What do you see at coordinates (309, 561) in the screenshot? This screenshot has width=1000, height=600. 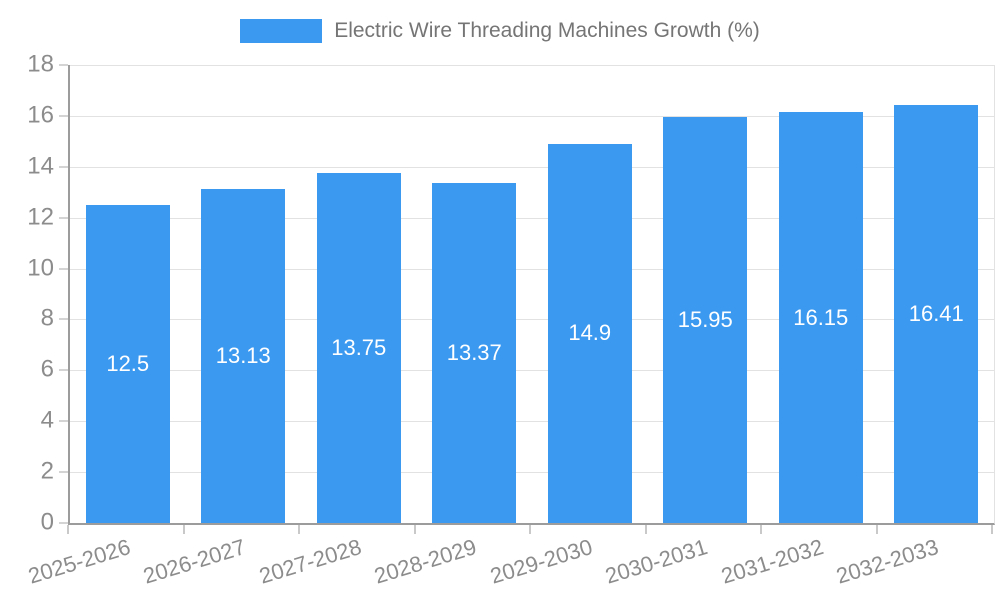 I see `x-axis-label: 2027-2028` at bounding box center [309, 561].